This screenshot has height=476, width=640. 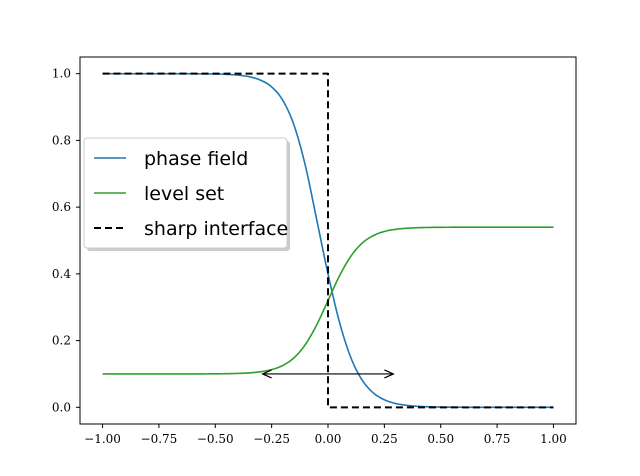 I want to click on annotation-layer, so click(x=328, y=374).